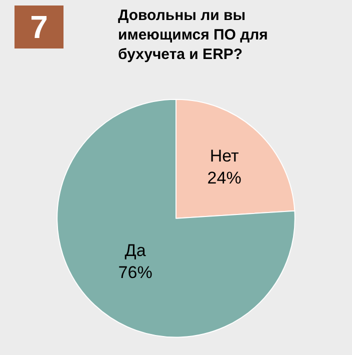  What do you see at coordinates (135, 272) in the screenshot?
I see `data-label: 76%` at bounding box center [135, 272].